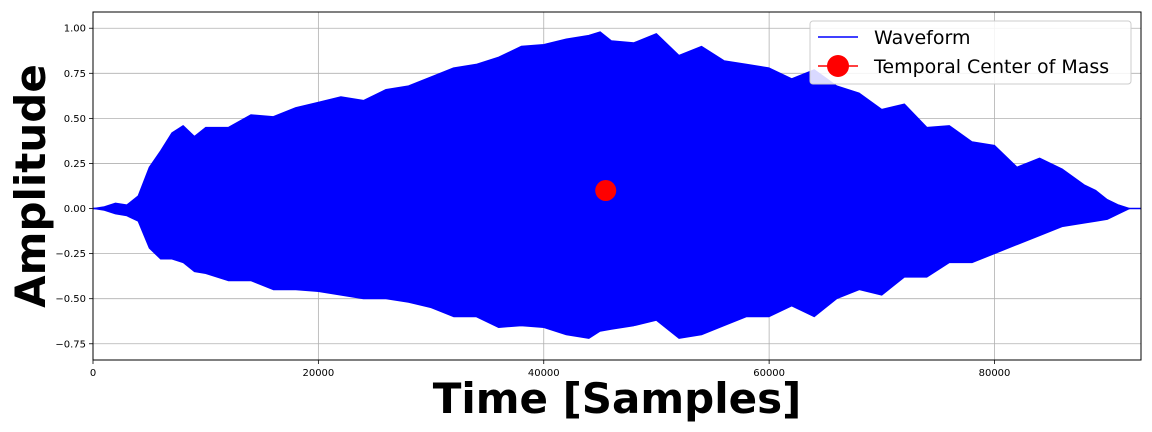  What do you see at coordinates (30, 186) in the screenshot?
I see `y-axis-label: Amplitude` at bounding box center [30, 186].